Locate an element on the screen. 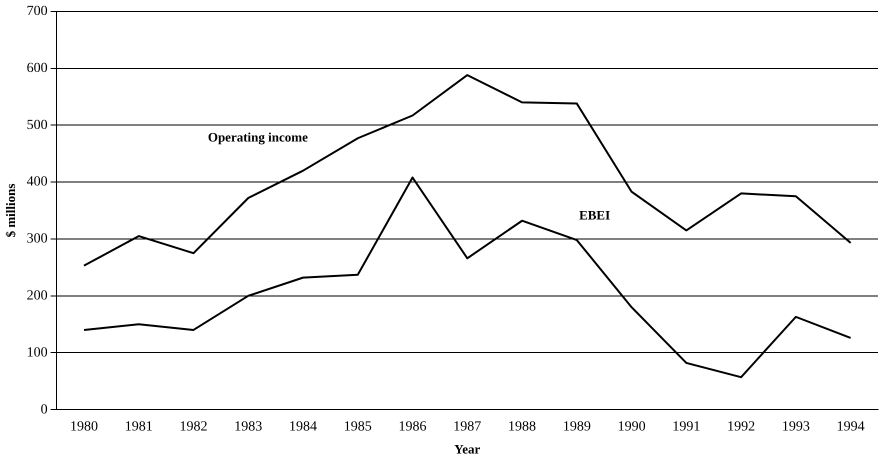 The height and width of the screenshot is (462, 886). y-tick-label: 200 is located at coordinates (37, 296).